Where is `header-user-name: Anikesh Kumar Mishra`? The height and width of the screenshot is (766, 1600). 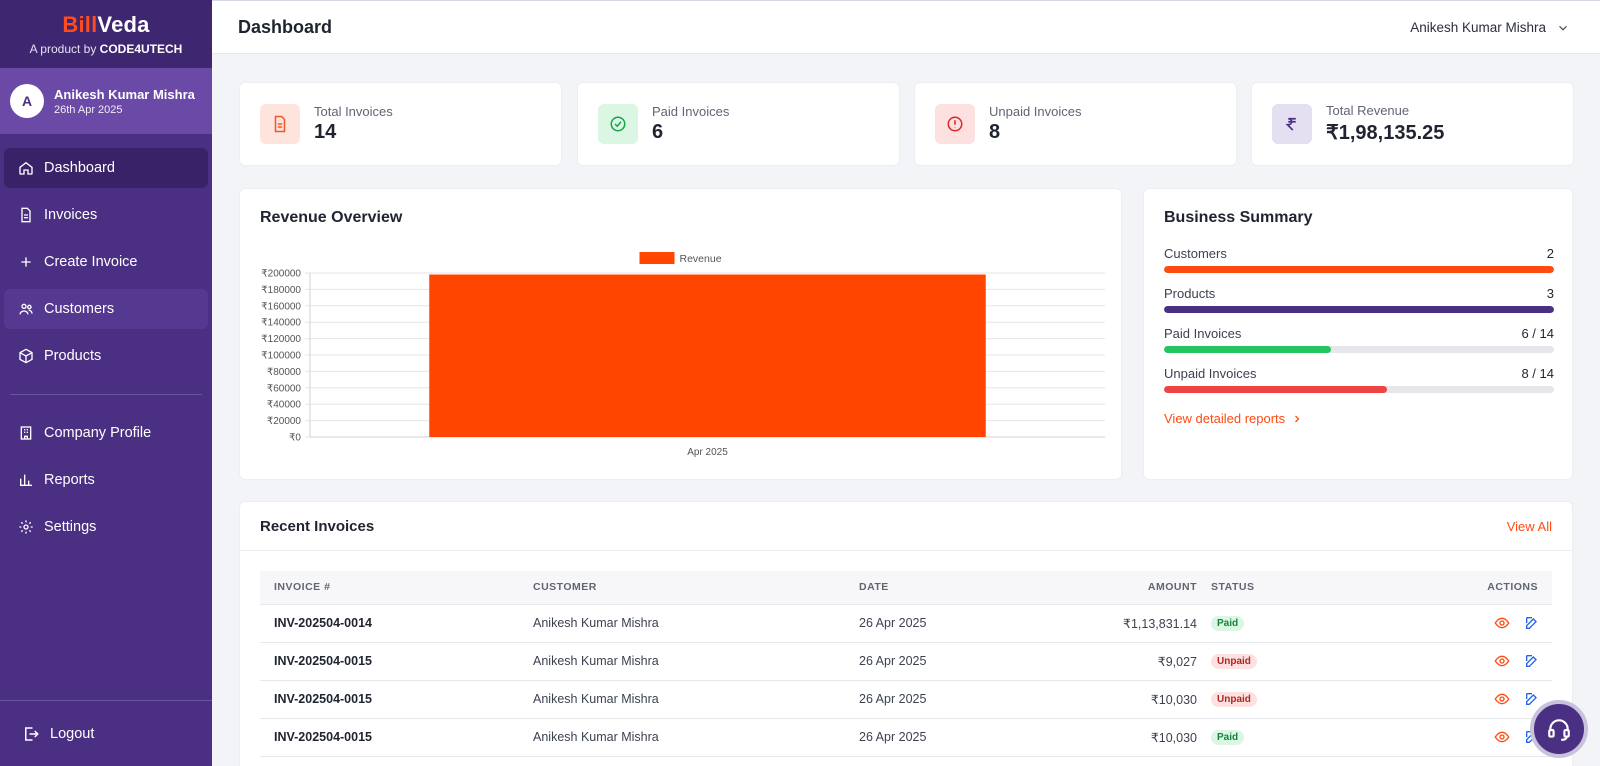
header-user-name: Anikesh Kumar Mishra is located at coordinates (1478, 27).